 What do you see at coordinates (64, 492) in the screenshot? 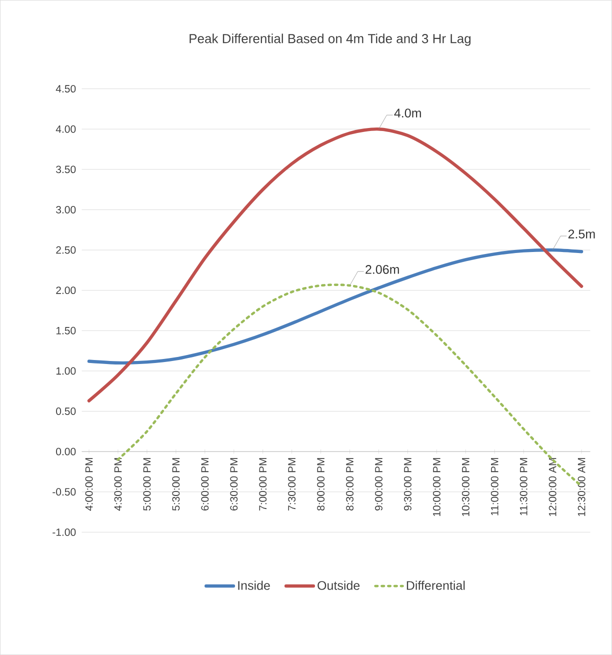
I see `y-tick-label: -0.50` at bounding box center [64, 492].